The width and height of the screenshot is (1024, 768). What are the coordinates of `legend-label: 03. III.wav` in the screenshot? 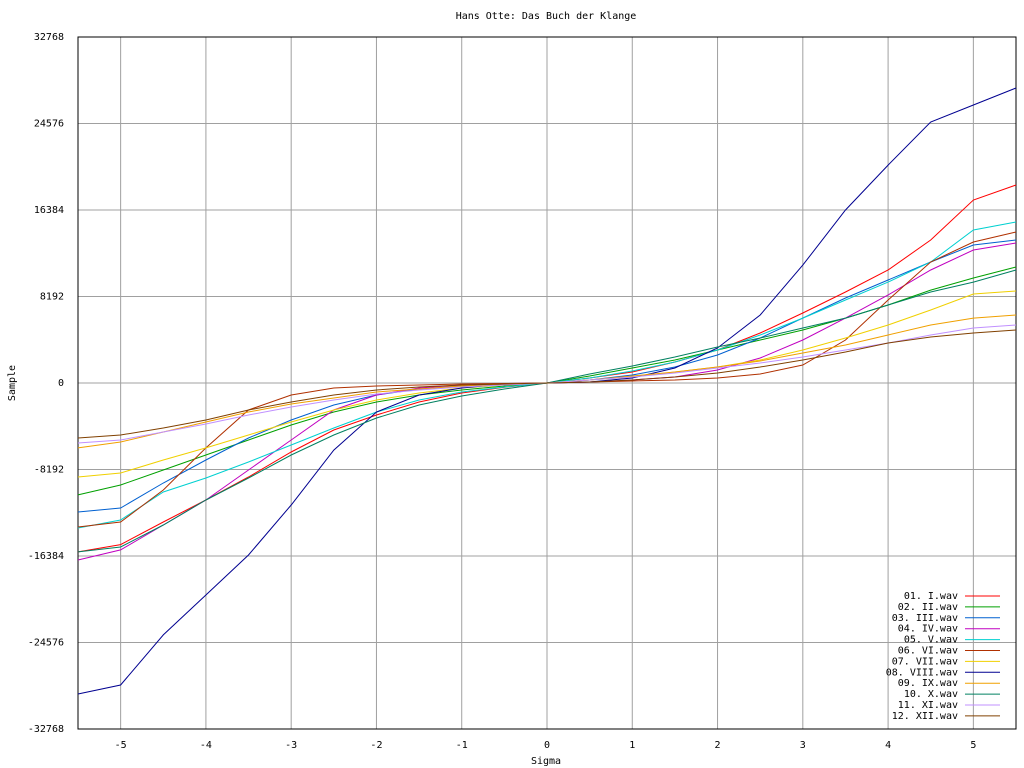 It's located at (925, 618).